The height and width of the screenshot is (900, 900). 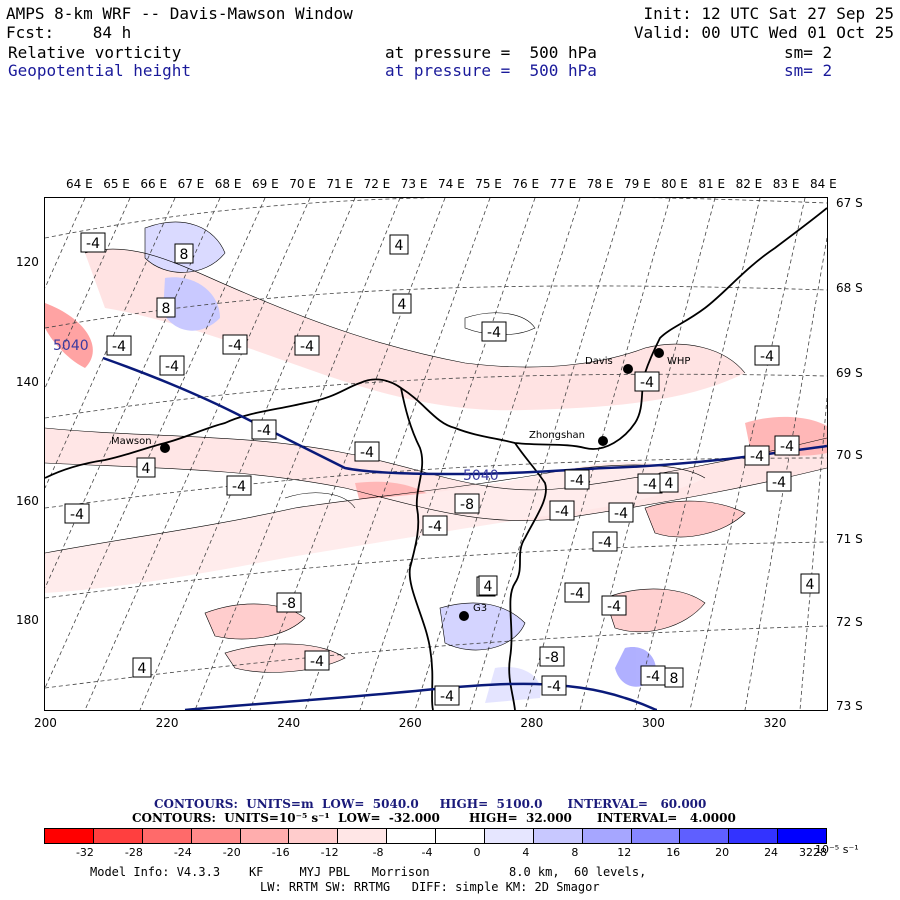 I want to click on lon-label: 64 E, so click(x=79, y=184).